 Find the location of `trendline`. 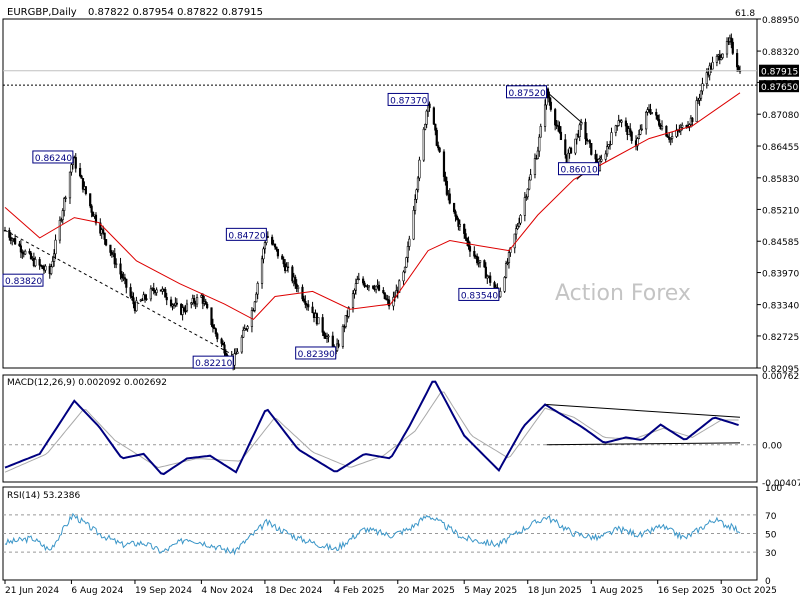

trendline is located at coordinates (119, 292).